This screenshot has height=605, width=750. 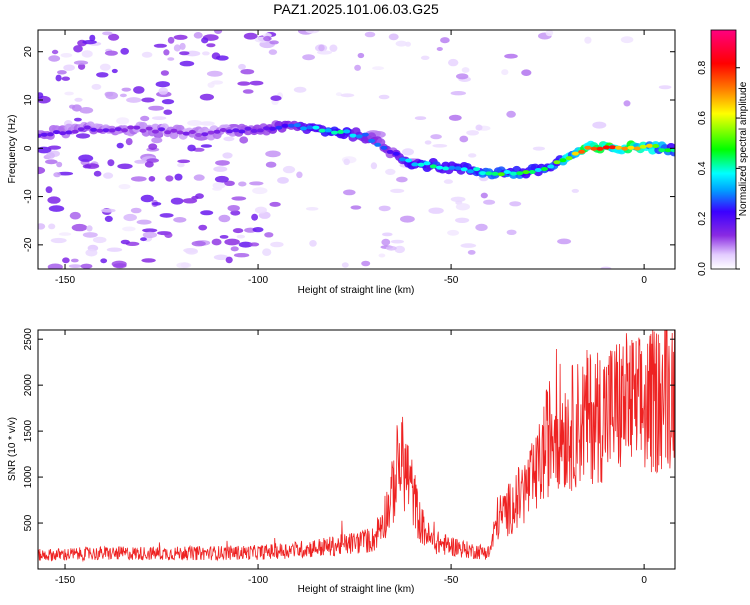 I want to click on x-tick-label: -50, so click(x=451, y=280).